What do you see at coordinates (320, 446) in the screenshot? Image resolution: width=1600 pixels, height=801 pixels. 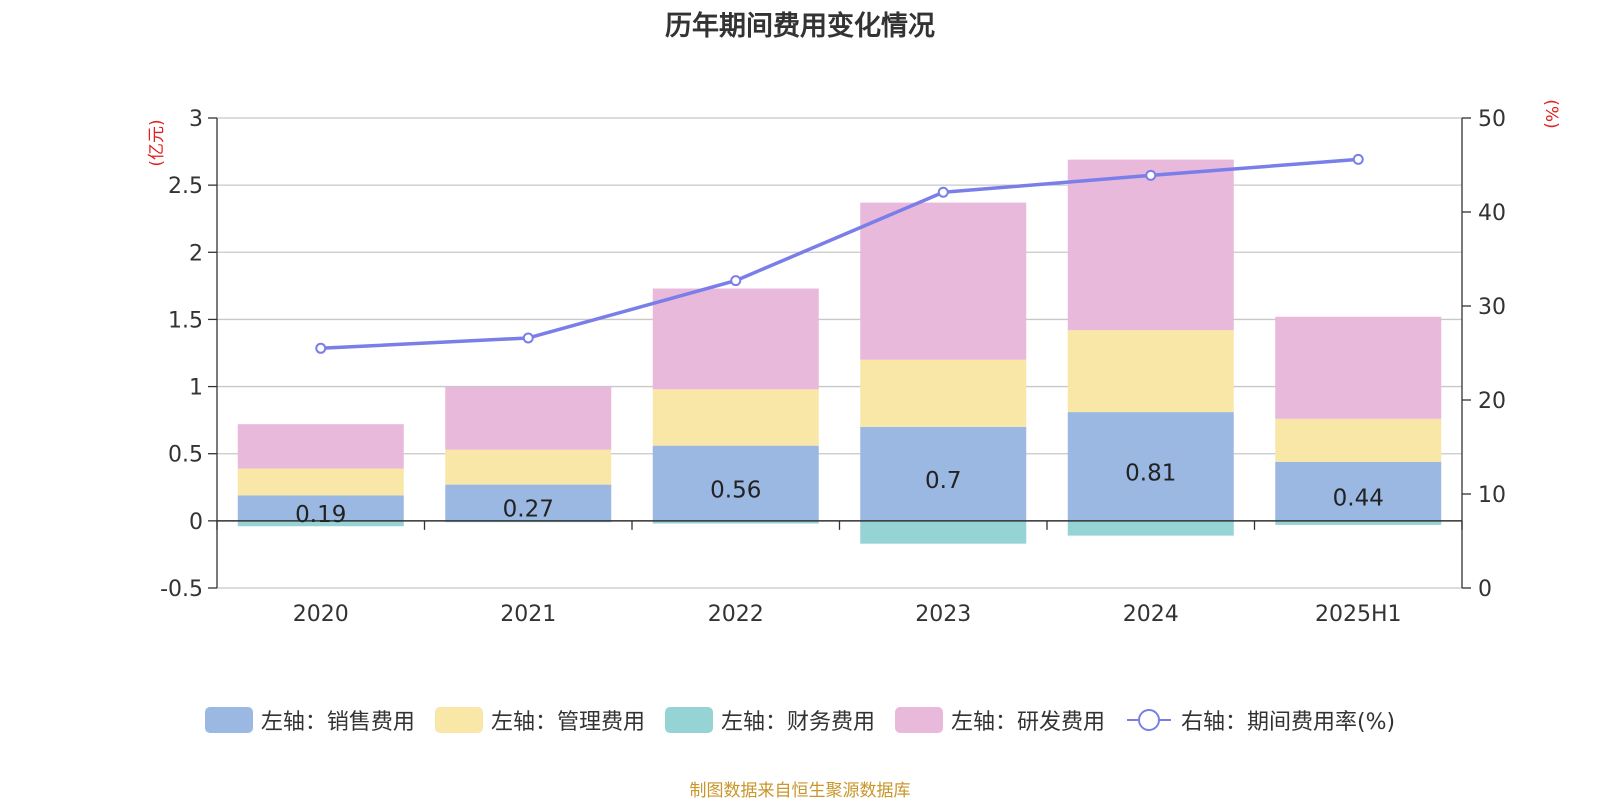 I see `bar-3-2020` at bounding box center [320, 446].